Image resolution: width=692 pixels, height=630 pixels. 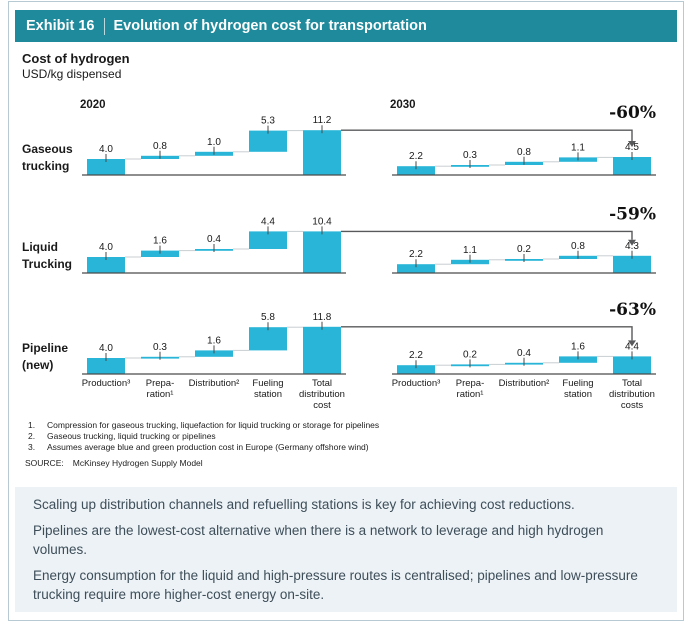 I want to click on reduction-percent-label: -63%, so click(x=632, y=310).